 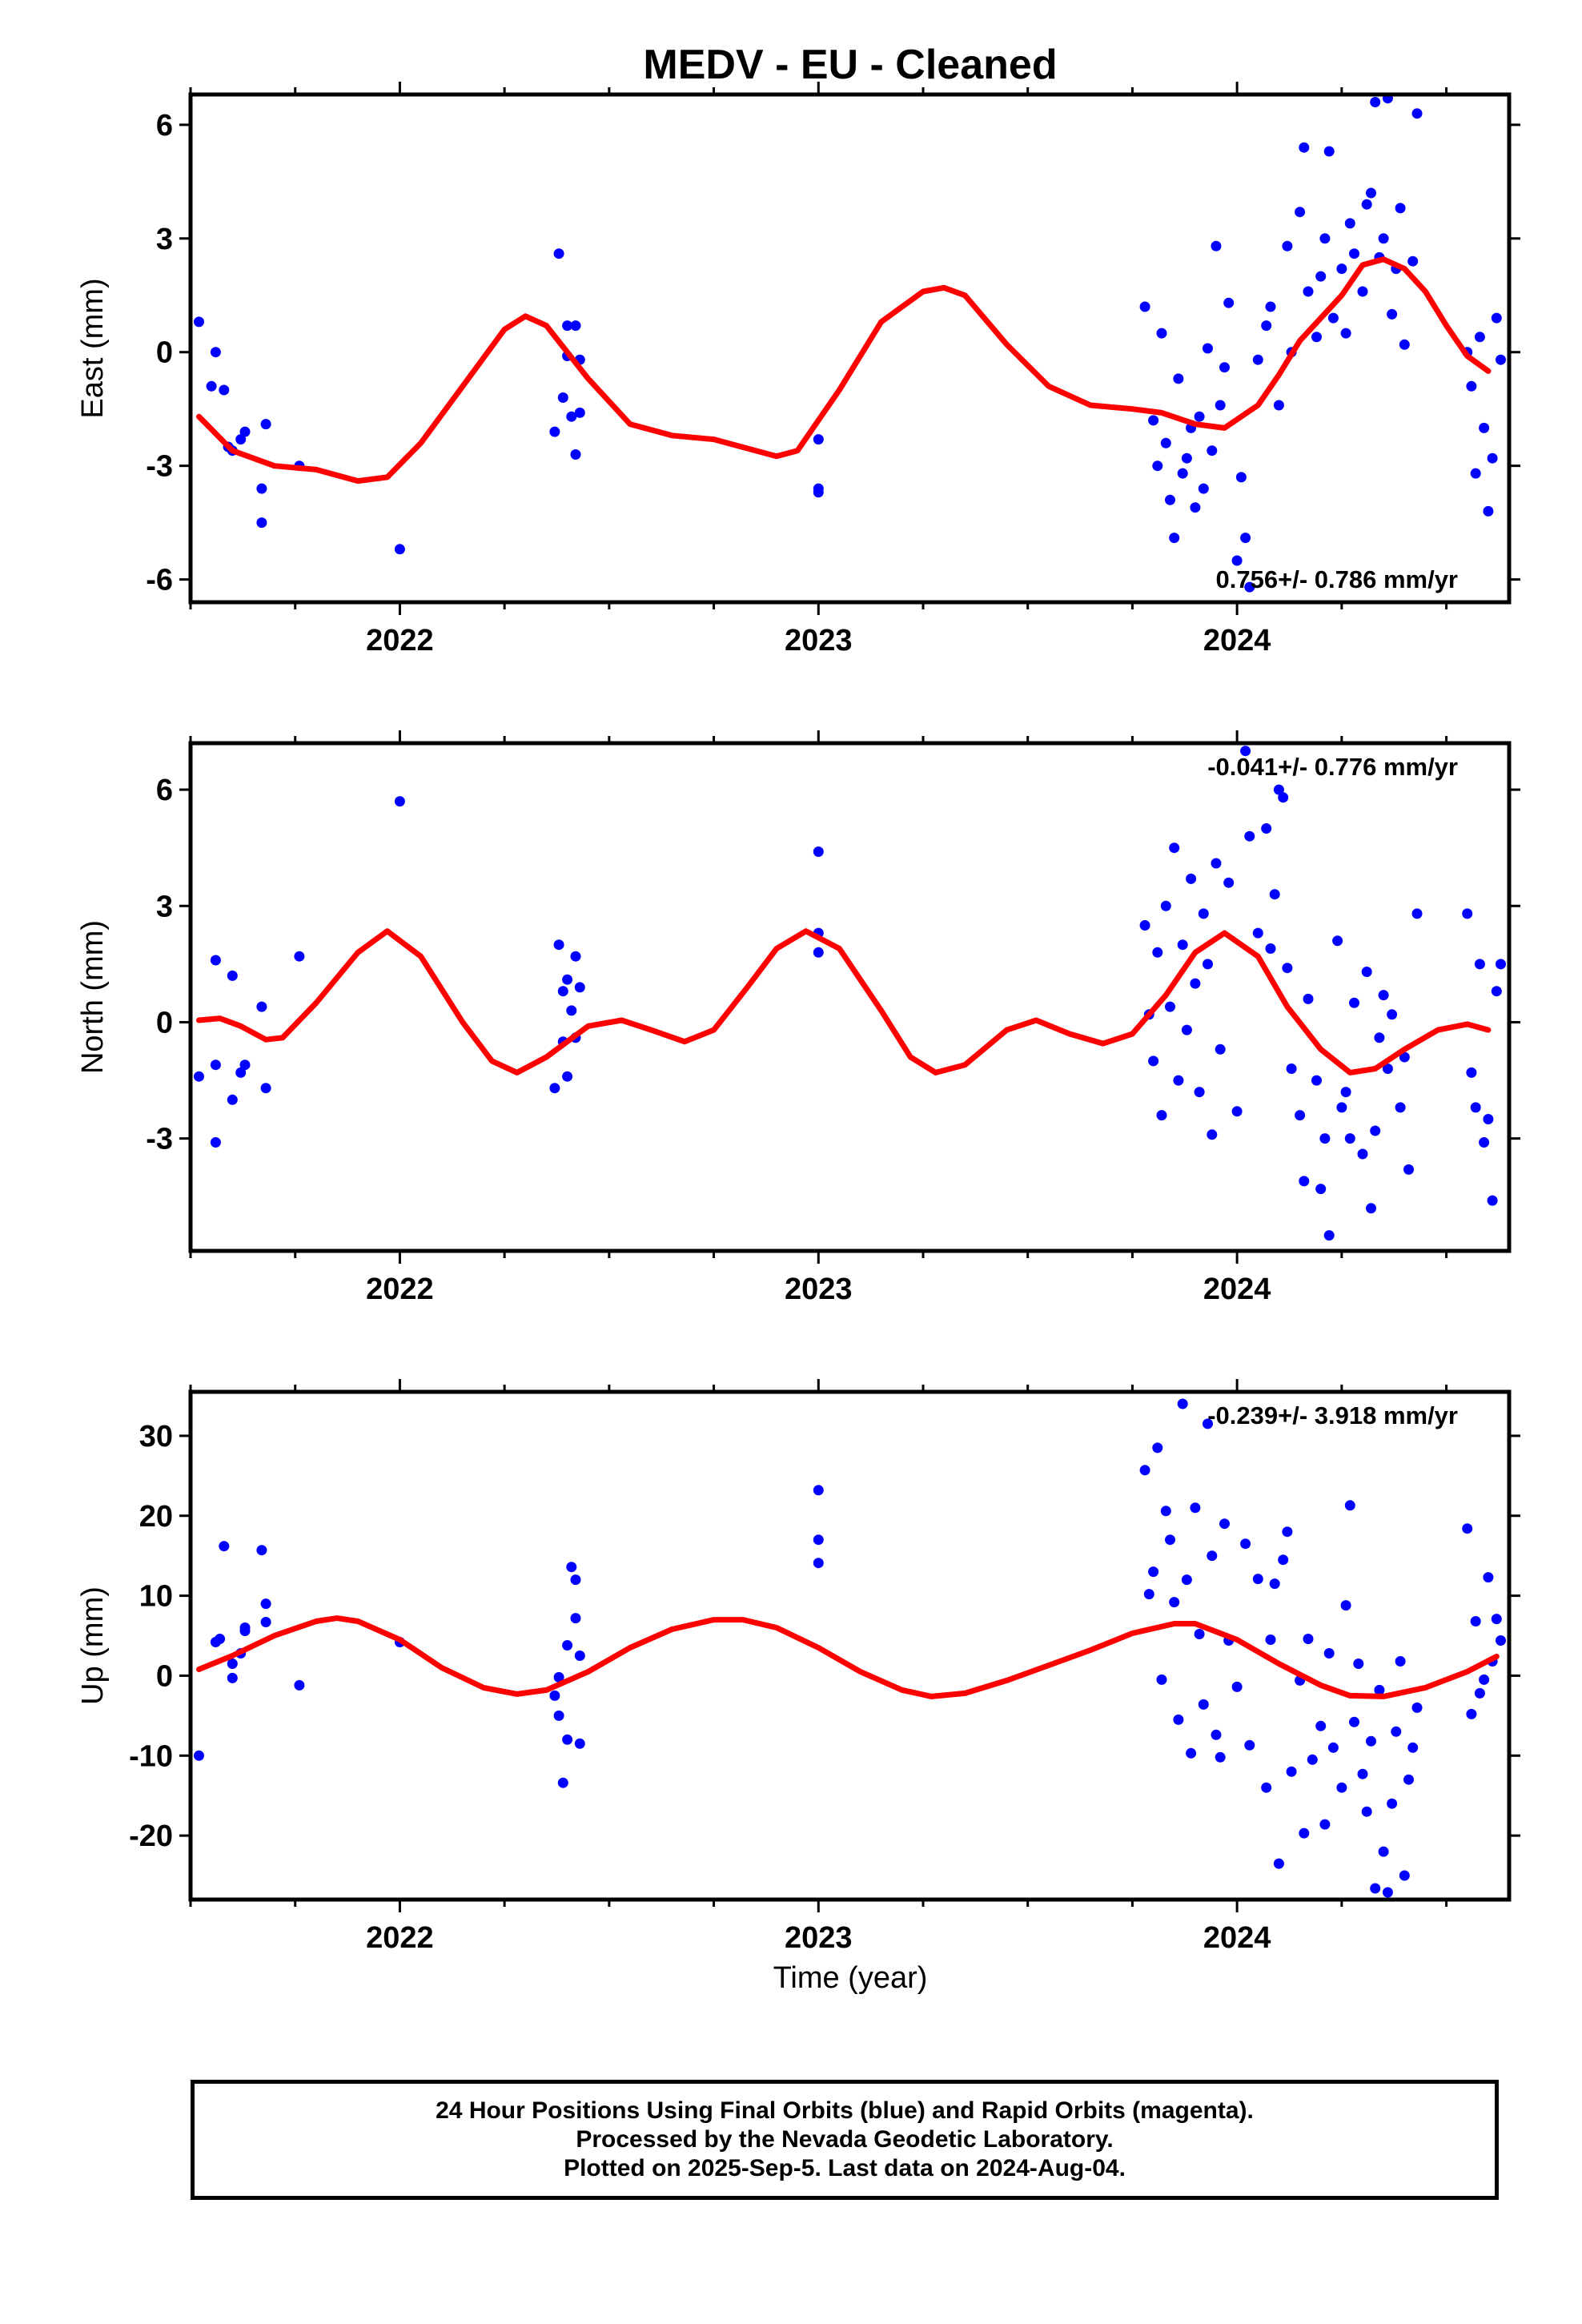 I want to click on north-rate-label: -0.041+/- 0.776 mm/yr, so click(x=1332, y=767).